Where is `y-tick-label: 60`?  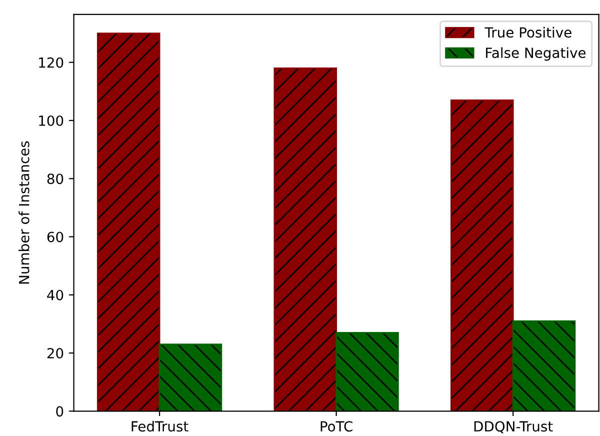
y-tick-label: 60 is located at coordinates (55, 237).